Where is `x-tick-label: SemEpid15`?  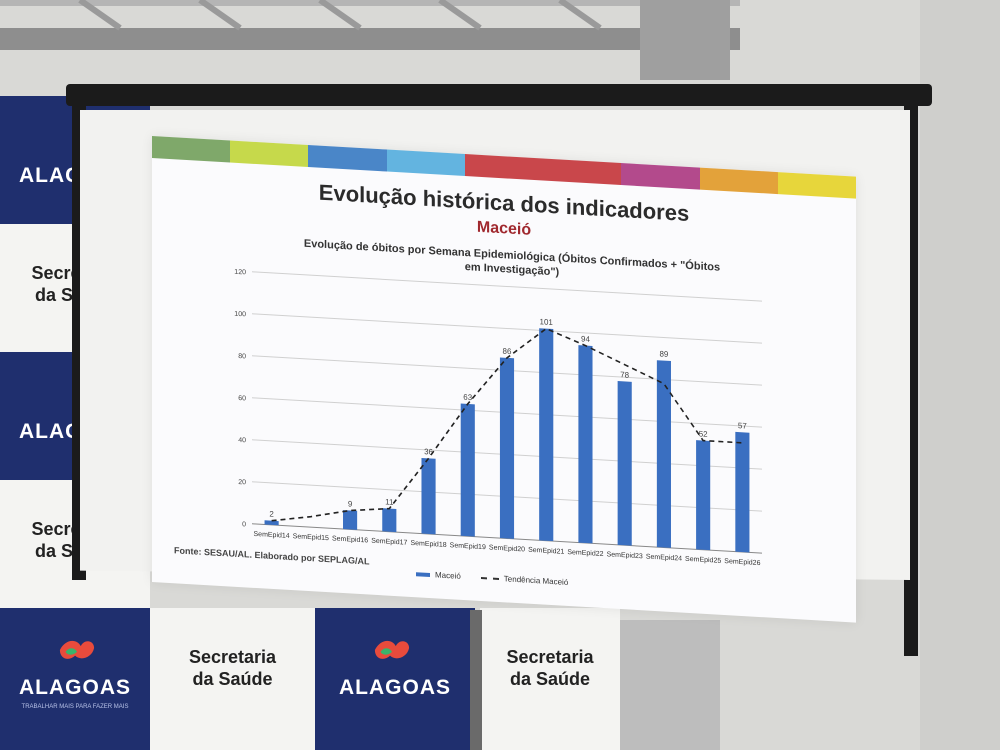 x-tick-label: SemEpid15 is located at coordinates (311, 537).